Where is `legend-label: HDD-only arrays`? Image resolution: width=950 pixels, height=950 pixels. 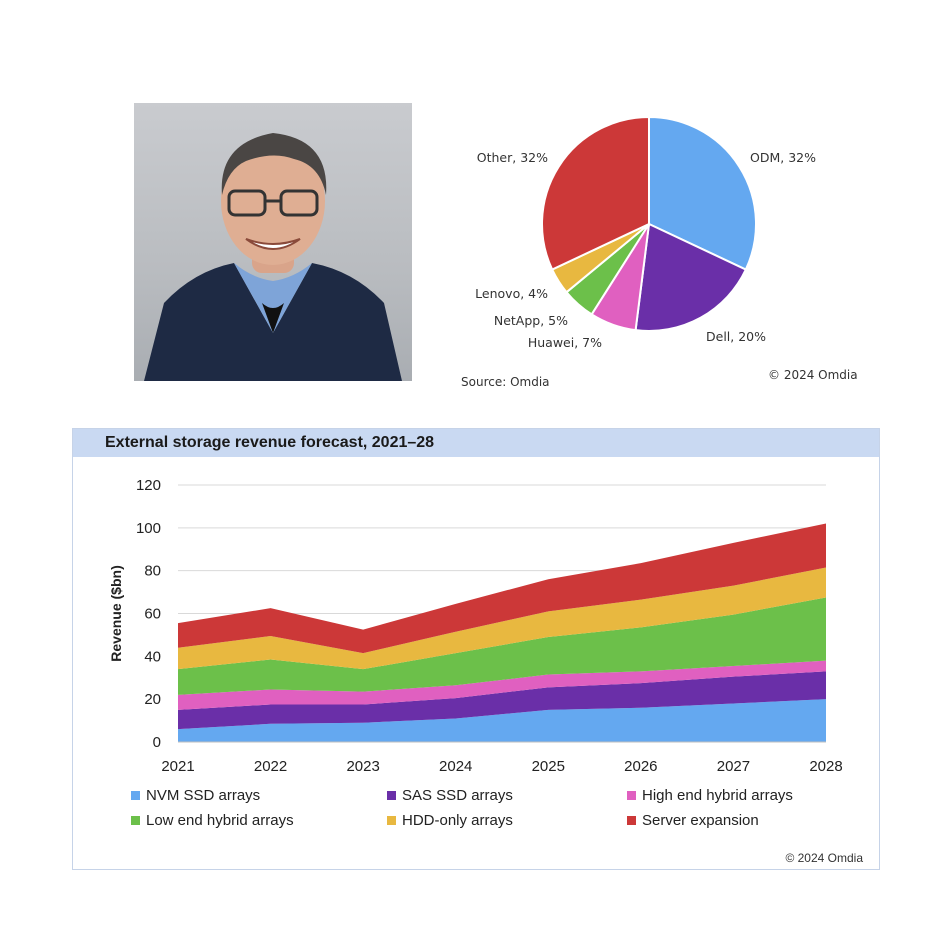 legend-label: HDD-only arrays is located at coordinates (457, 820).